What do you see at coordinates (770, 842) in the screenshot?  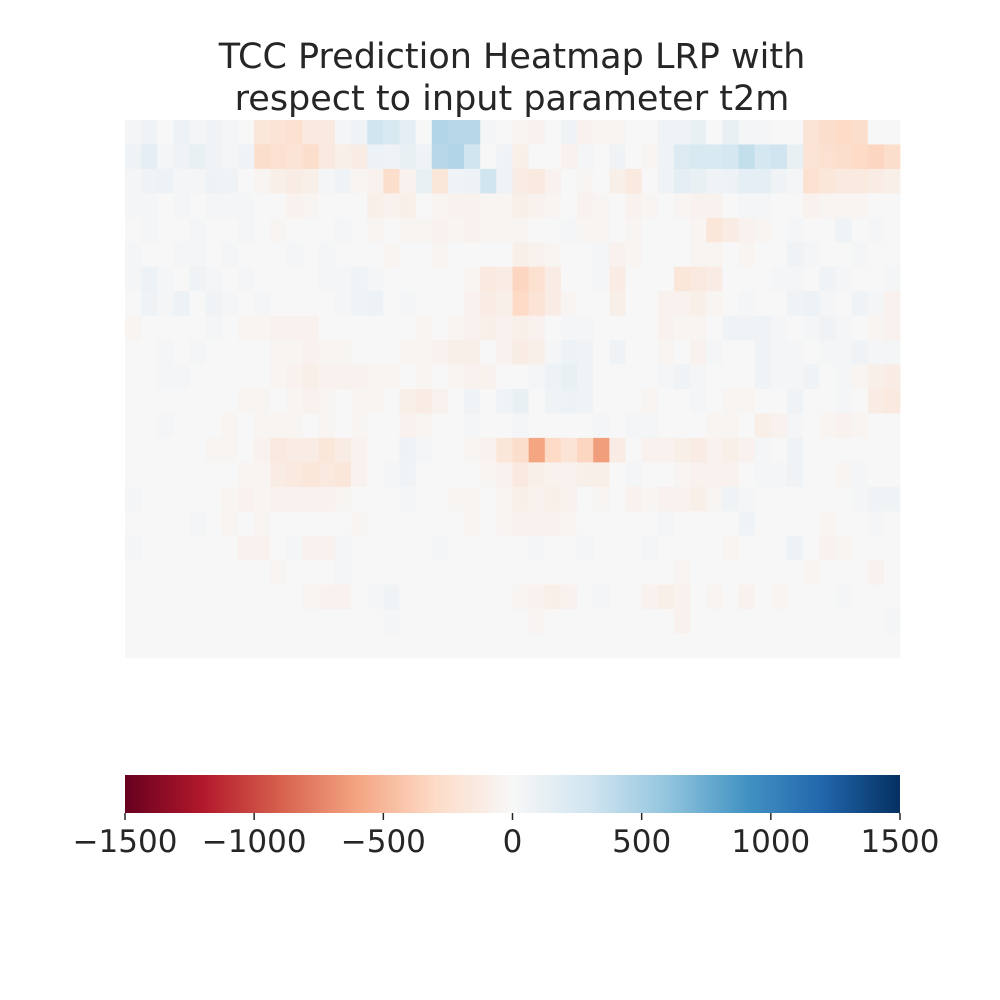 I see `colorbar-tick-label: 1000` at bounding box center [770, 842].